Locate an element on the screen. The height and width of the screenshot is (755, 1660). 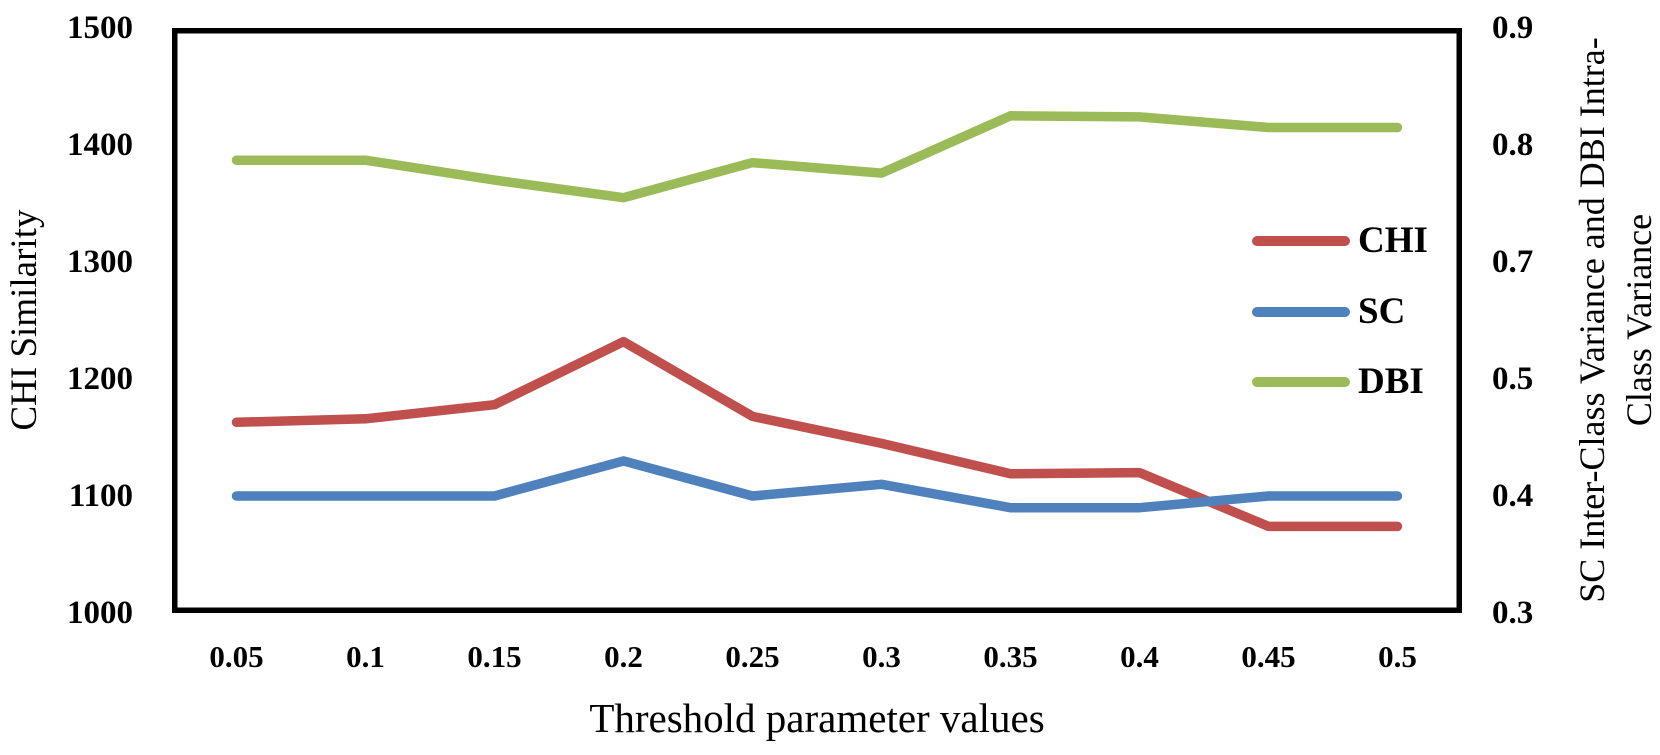
x-tick-label: 0.1 is located at coordinates (365, 656).